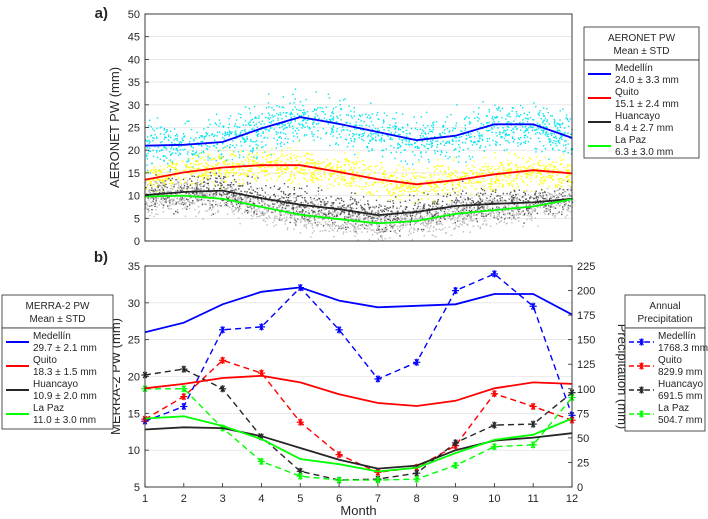 The image size is (708, 519). Describe the element at coordinates (583, 463) in the screenshot. I see `panel-b-y2-tick-label: 25` at that location.